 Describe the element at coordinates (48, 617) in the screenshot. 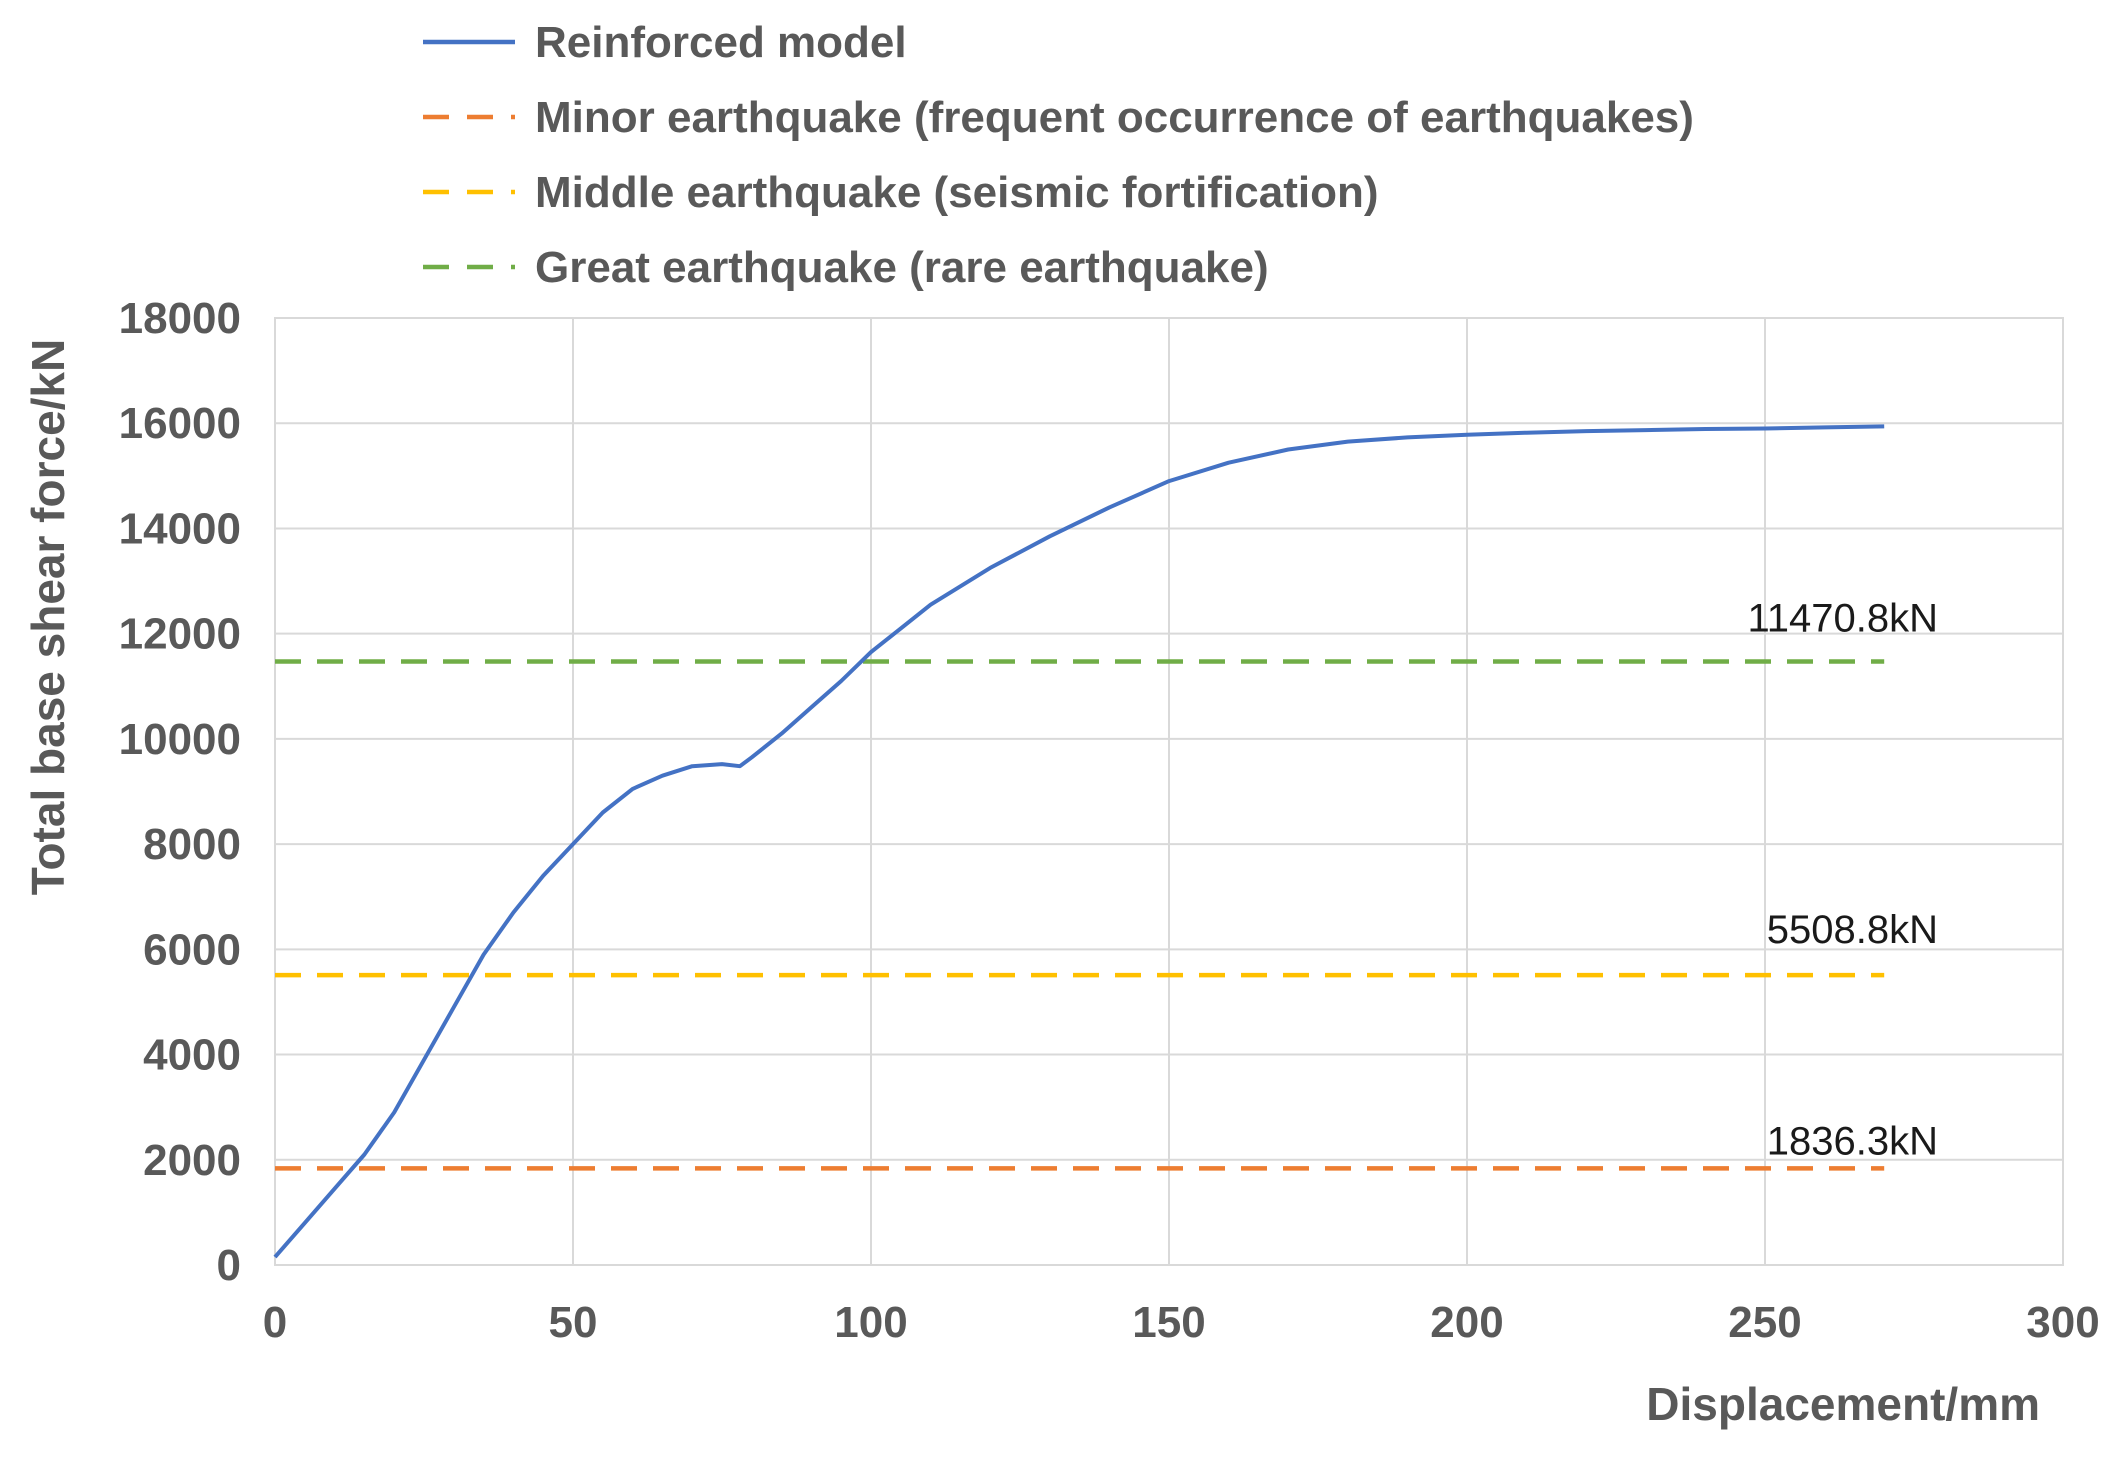

I see `y-axis-title: Total base shear force/kN` at that location.